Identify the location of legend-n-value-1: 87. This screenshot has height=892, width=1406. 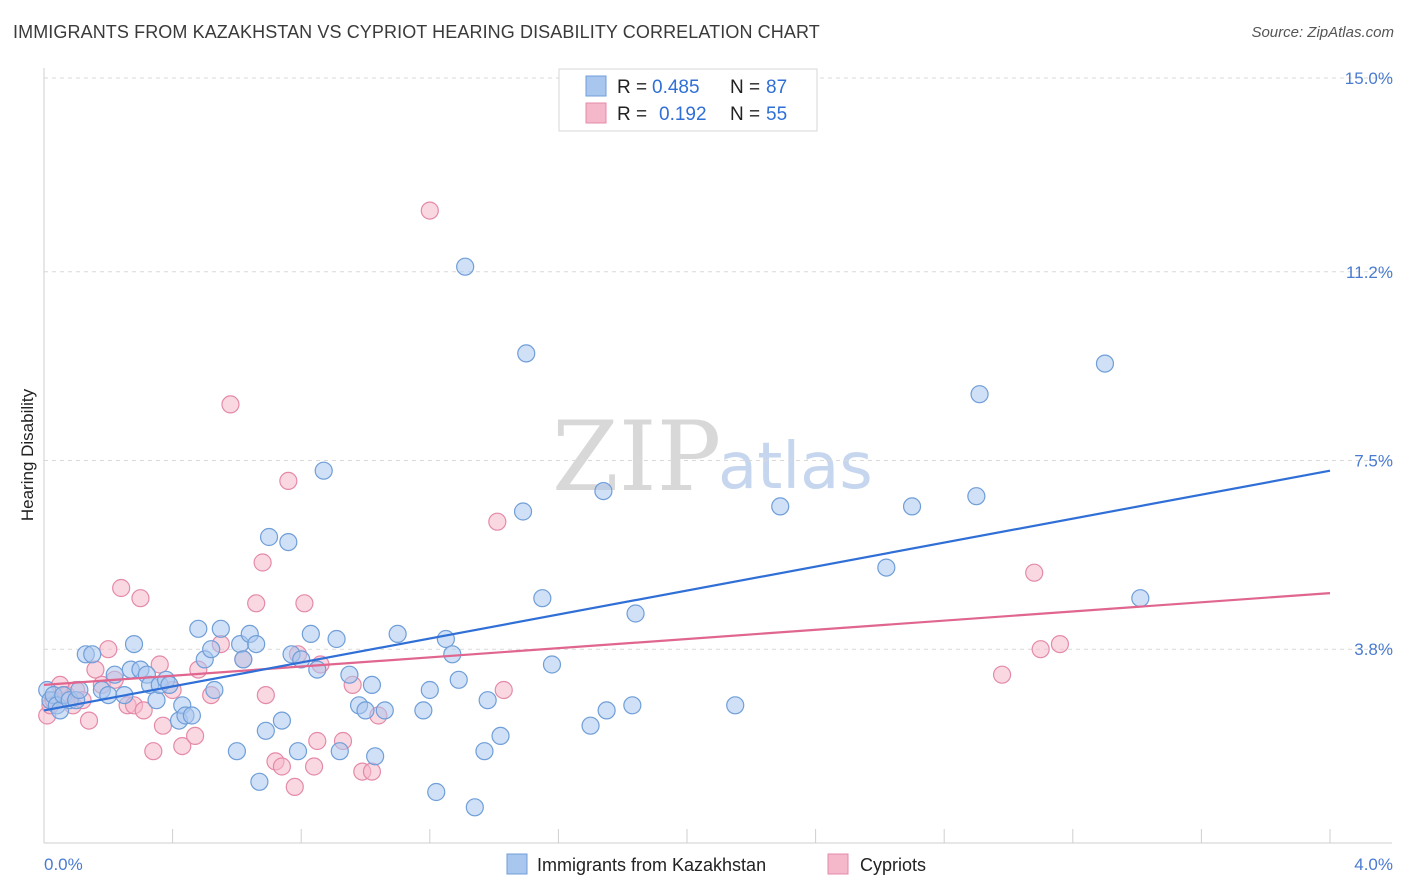
(776, 87).